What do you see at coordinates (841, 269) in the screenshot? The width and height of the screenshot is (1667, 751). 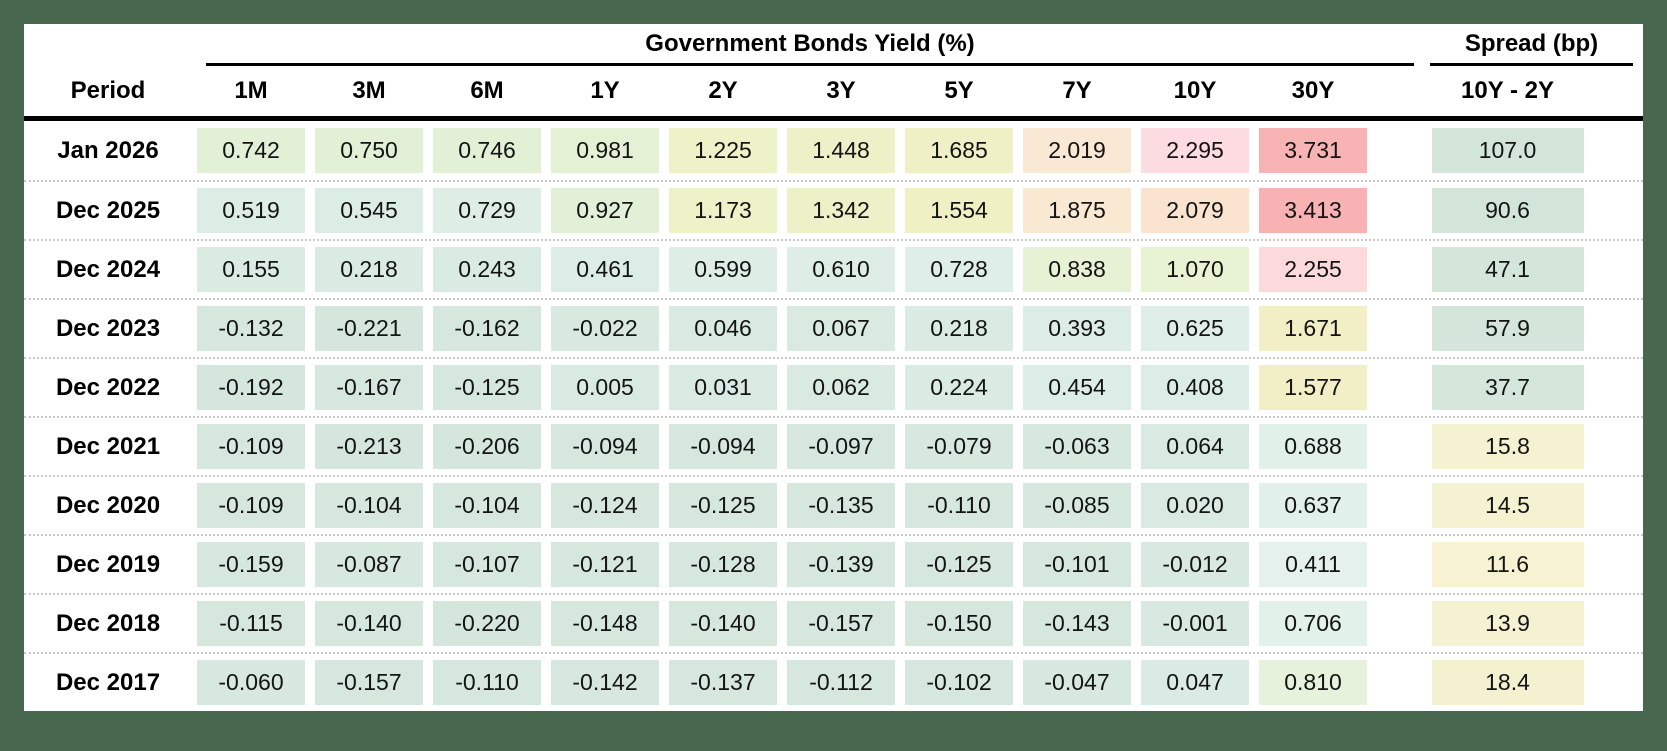 I see `yield-cell: 0.610` at bounding box center [841, 269].